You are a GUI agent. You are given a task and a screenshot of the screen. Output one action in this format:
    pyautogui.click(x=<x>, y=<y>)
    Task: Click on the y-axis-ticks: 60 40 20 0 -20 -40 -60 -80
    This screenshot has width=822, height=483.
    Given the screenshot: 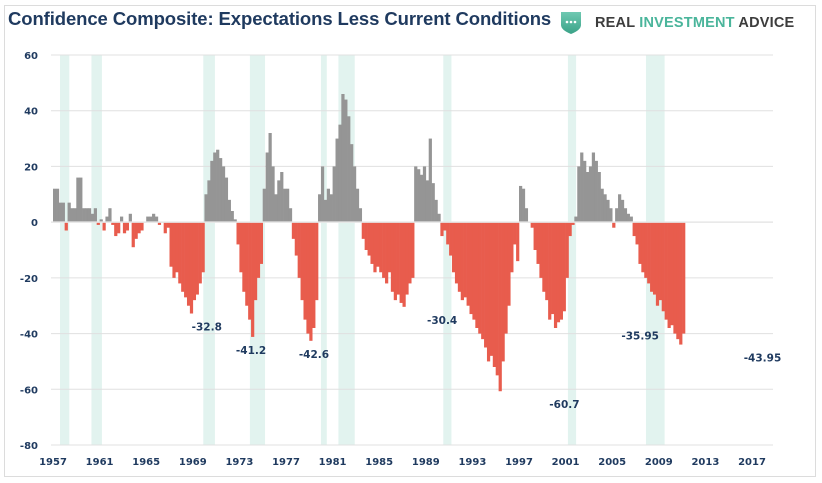 What is the action you would take?
    pyautogui.click(x=29, y=251)
    